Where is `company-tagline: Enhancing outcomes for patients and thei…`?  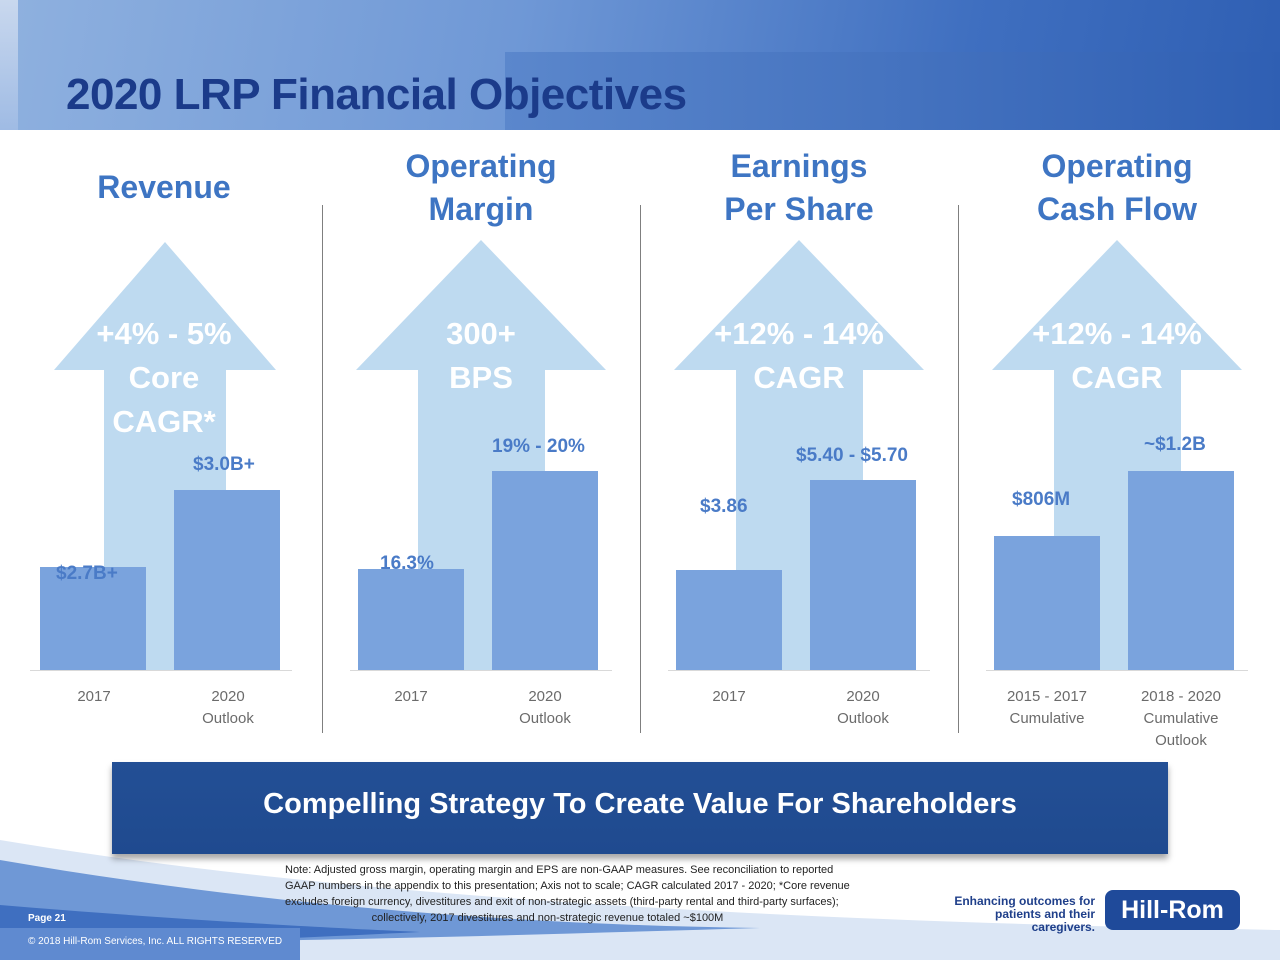
company-tagline: Enhancing outcomes for patients and thei… is located at coordinates (1012, 914).